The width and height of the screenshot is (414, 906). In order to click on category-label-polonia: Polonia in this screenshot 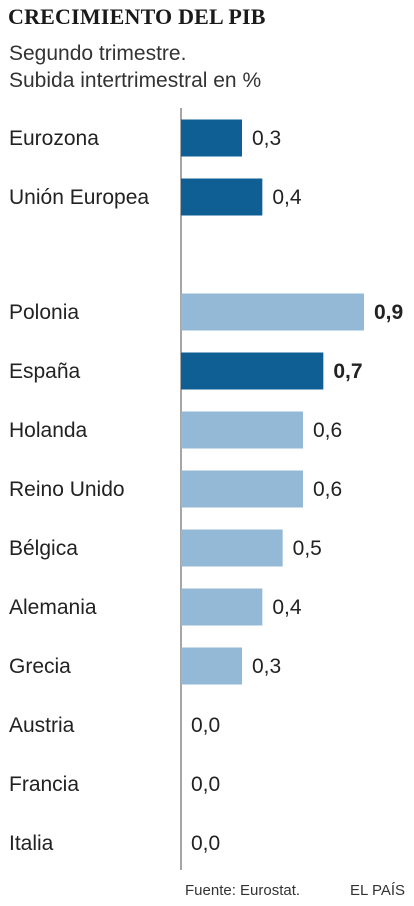, I will do `click(44, 312)`.